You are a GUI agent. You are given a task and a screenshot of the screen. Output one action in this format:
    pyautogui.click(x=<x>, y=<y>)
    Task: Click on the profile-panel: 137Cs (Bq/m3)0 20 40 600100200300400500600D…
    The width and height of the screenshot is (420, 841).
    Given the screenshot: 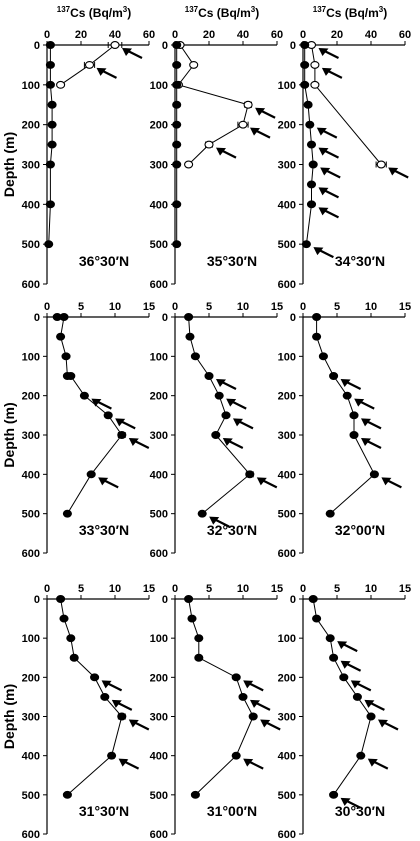 What is the action you would take?
    pyautogui.click(x=78, y=148)
    